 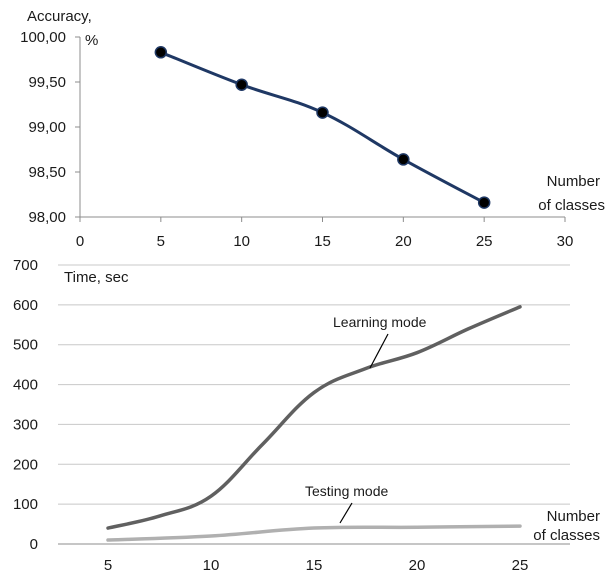 I want to click on y-tick-label: 300, so click(x=25, y=424).